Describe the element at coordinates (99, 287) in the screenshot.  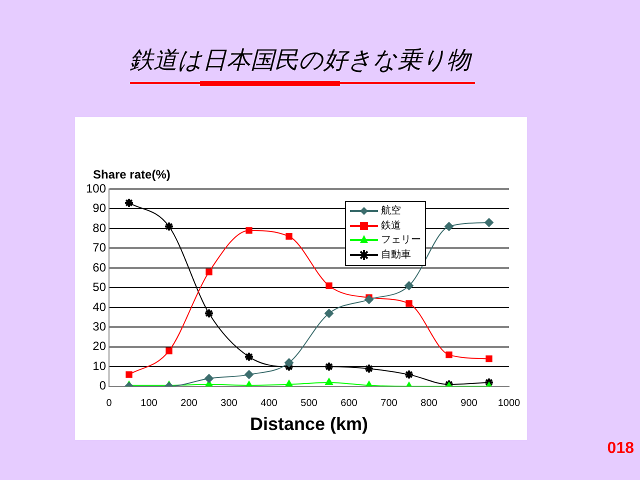
I see `y-tick-label: 50` at that location.